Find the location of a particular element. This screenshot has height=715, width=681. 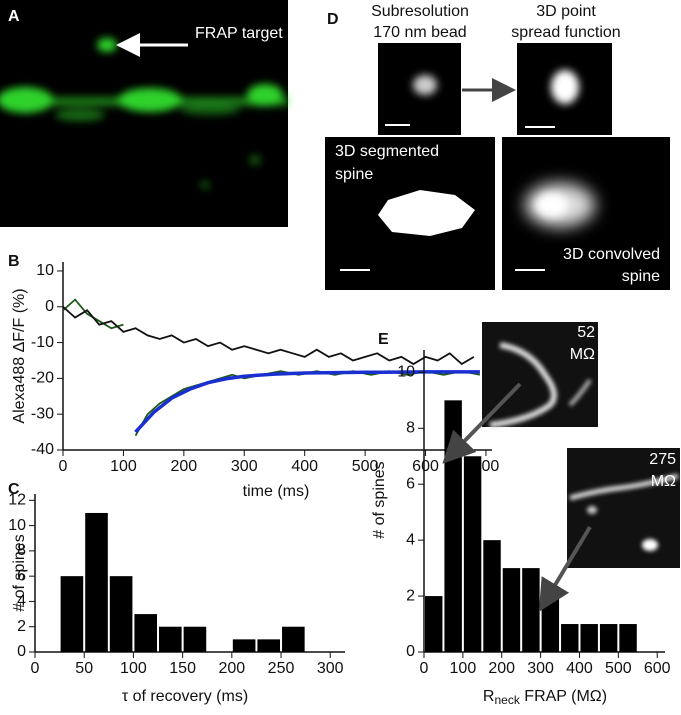

caption: spread function is located at coordinates (565, 32).